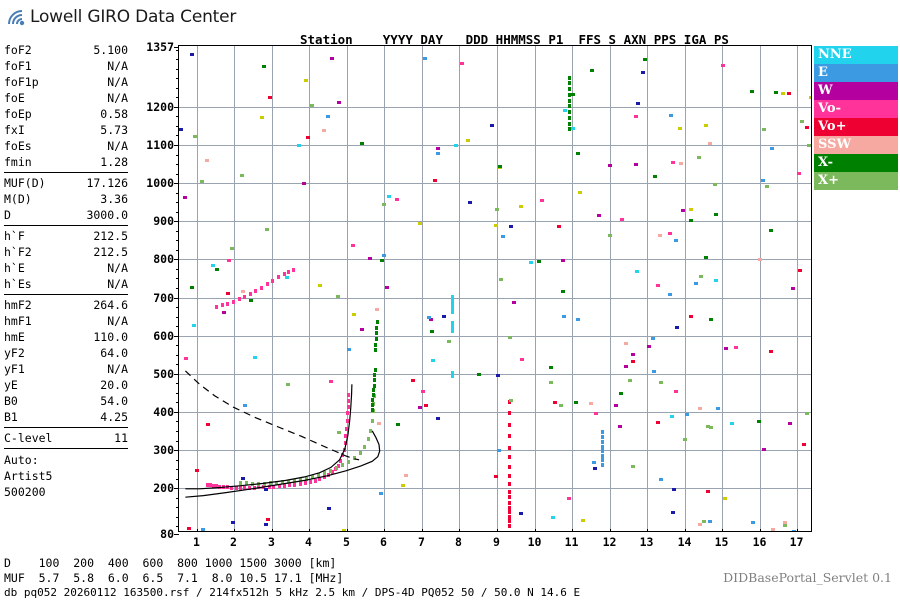  What do you see at coordinates (856, 163) in the screenshot?
I see `legend-item-x-: X-` at bounding box center [856, 163].